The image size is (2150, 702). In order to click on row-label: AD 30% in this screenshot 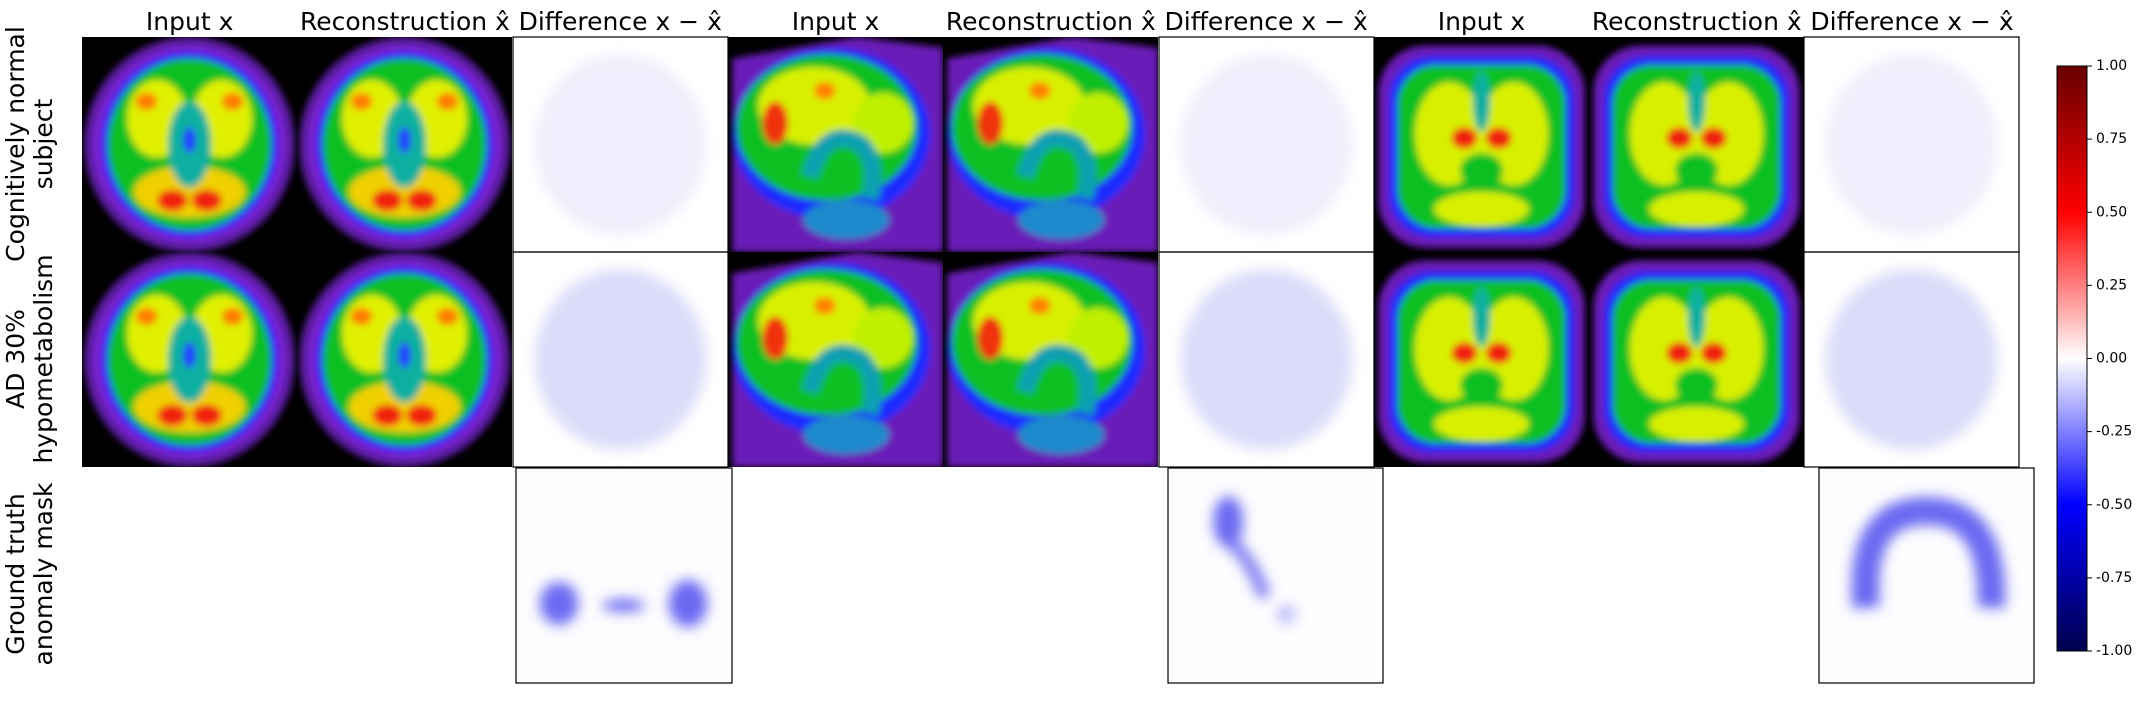, I will do `click(15, 359)`.